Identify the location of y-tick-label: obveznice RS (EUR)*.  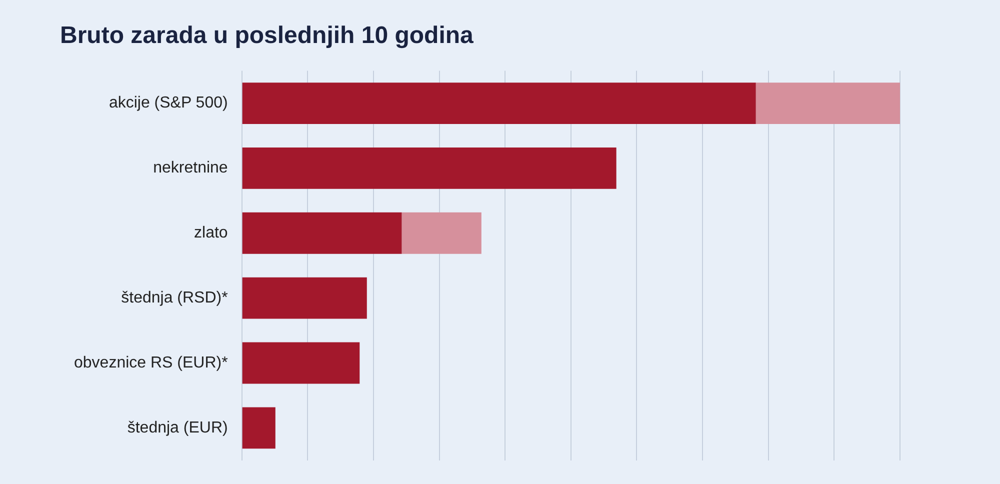
(151, 363).